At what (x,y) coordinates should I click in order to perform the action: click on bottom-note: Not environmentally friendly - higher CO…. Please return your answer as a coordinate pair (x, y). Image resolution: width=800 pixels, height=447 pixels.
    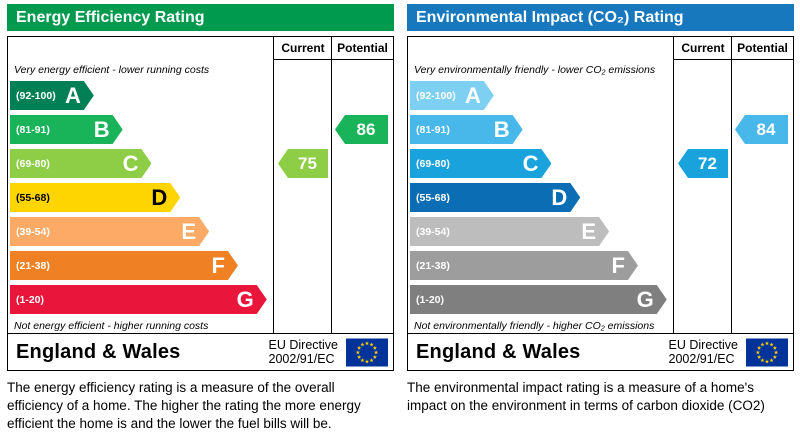
    Looking at the image, I should click on (534, 326).